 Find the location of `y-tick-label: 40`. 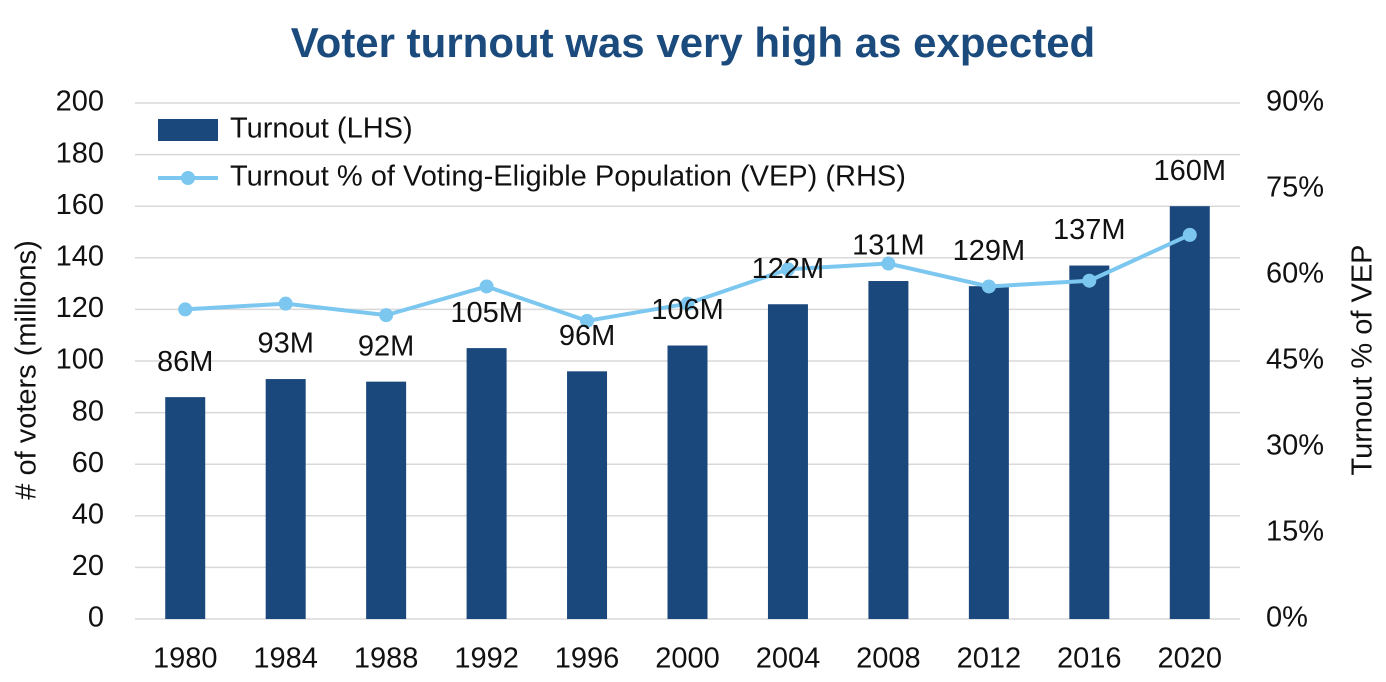

y-tick-label: 40 is located at coordinates (88, 514).